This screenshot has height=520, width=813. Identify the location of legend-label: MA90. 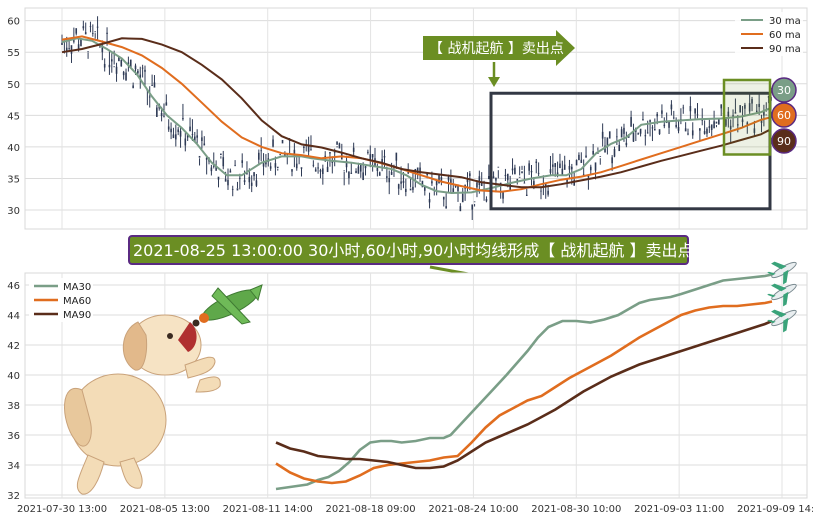
(77, 315).